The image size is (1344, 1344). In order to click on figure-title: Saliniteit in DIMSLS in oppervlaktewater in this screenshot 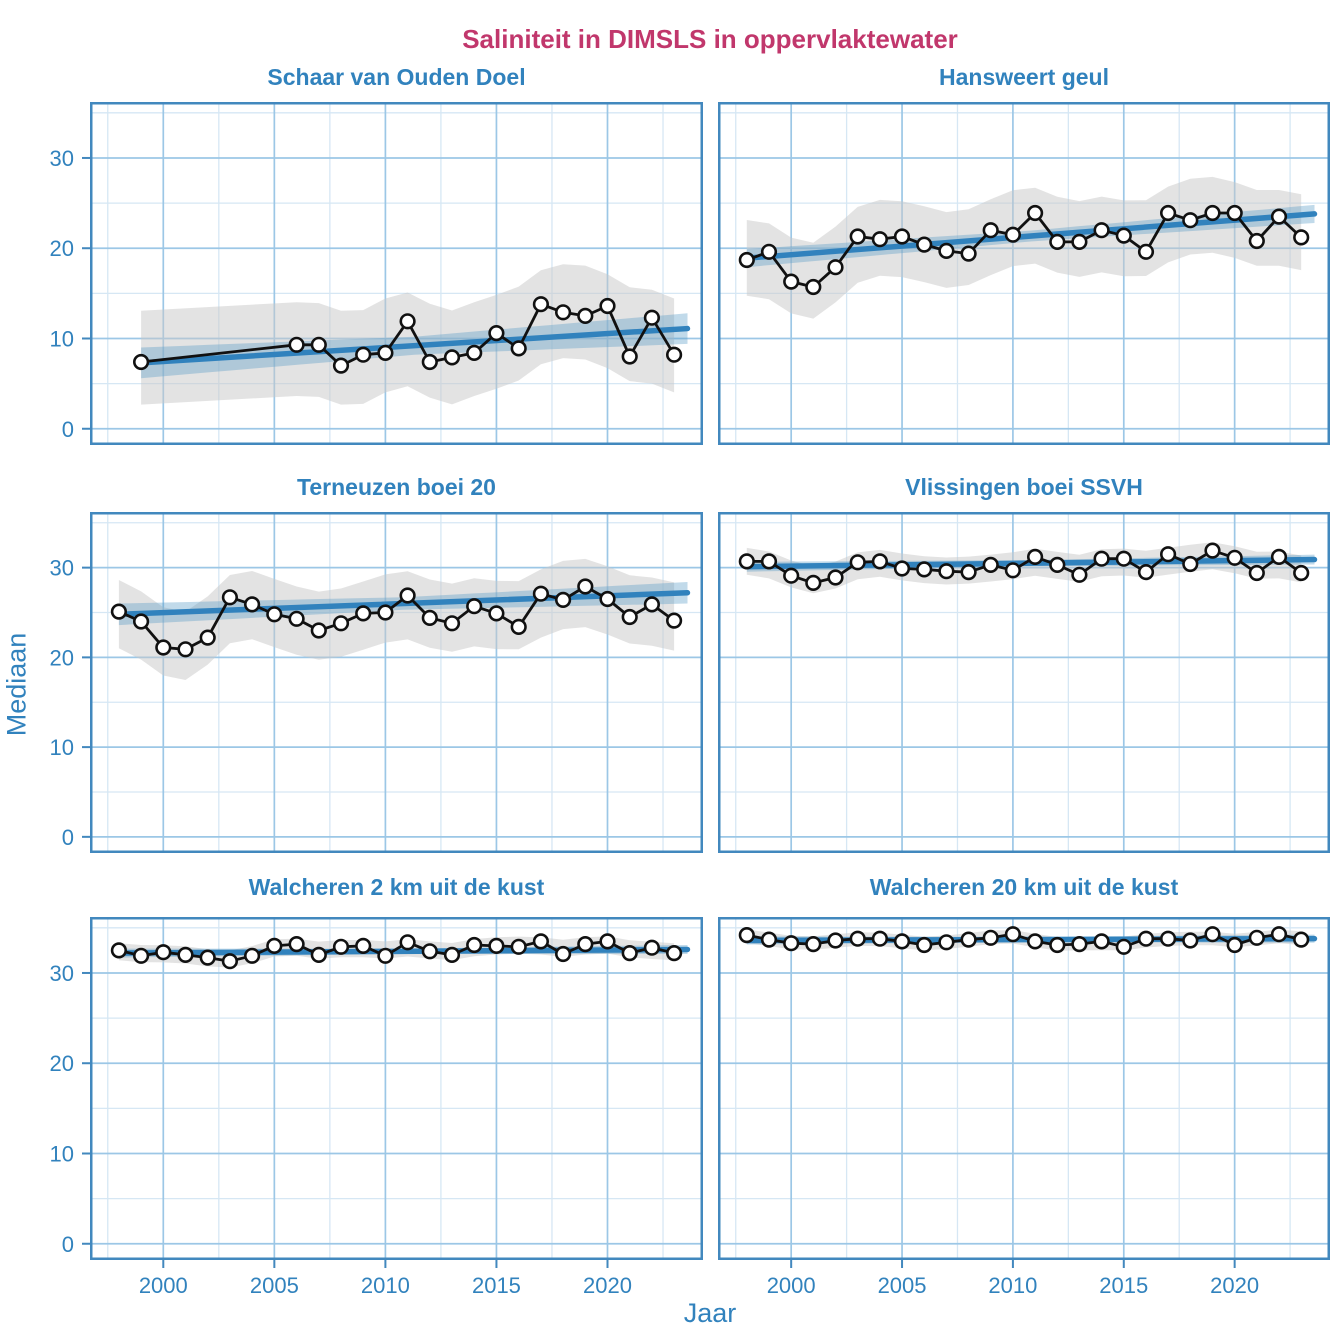, I will do `click(710, 39)`.